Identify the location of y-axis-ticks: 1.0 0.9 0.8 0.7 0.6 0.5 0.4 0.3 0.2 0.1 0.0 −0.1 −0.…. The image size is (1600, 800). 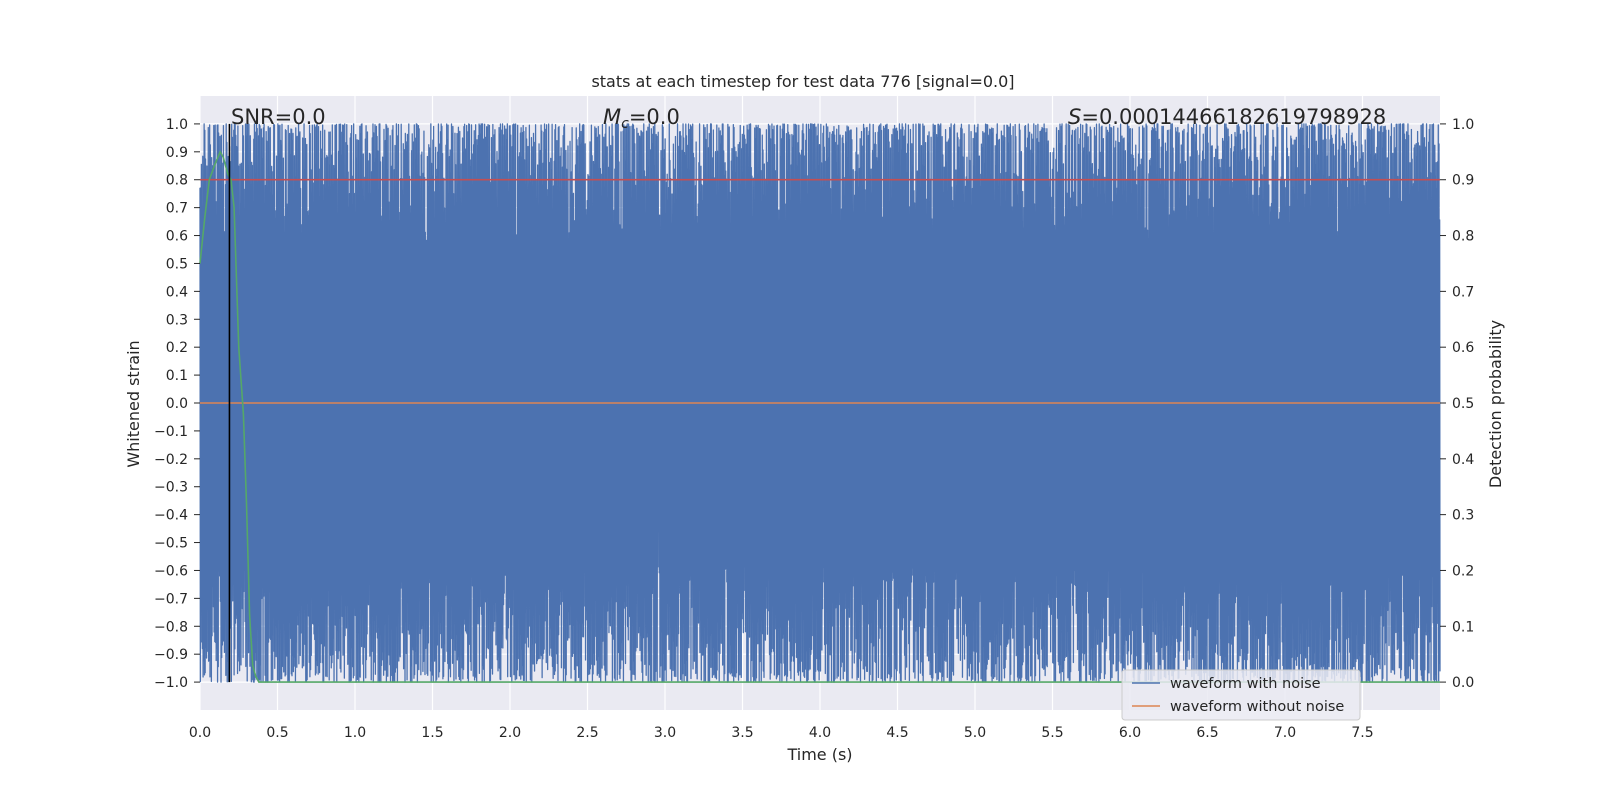
(177, 404).